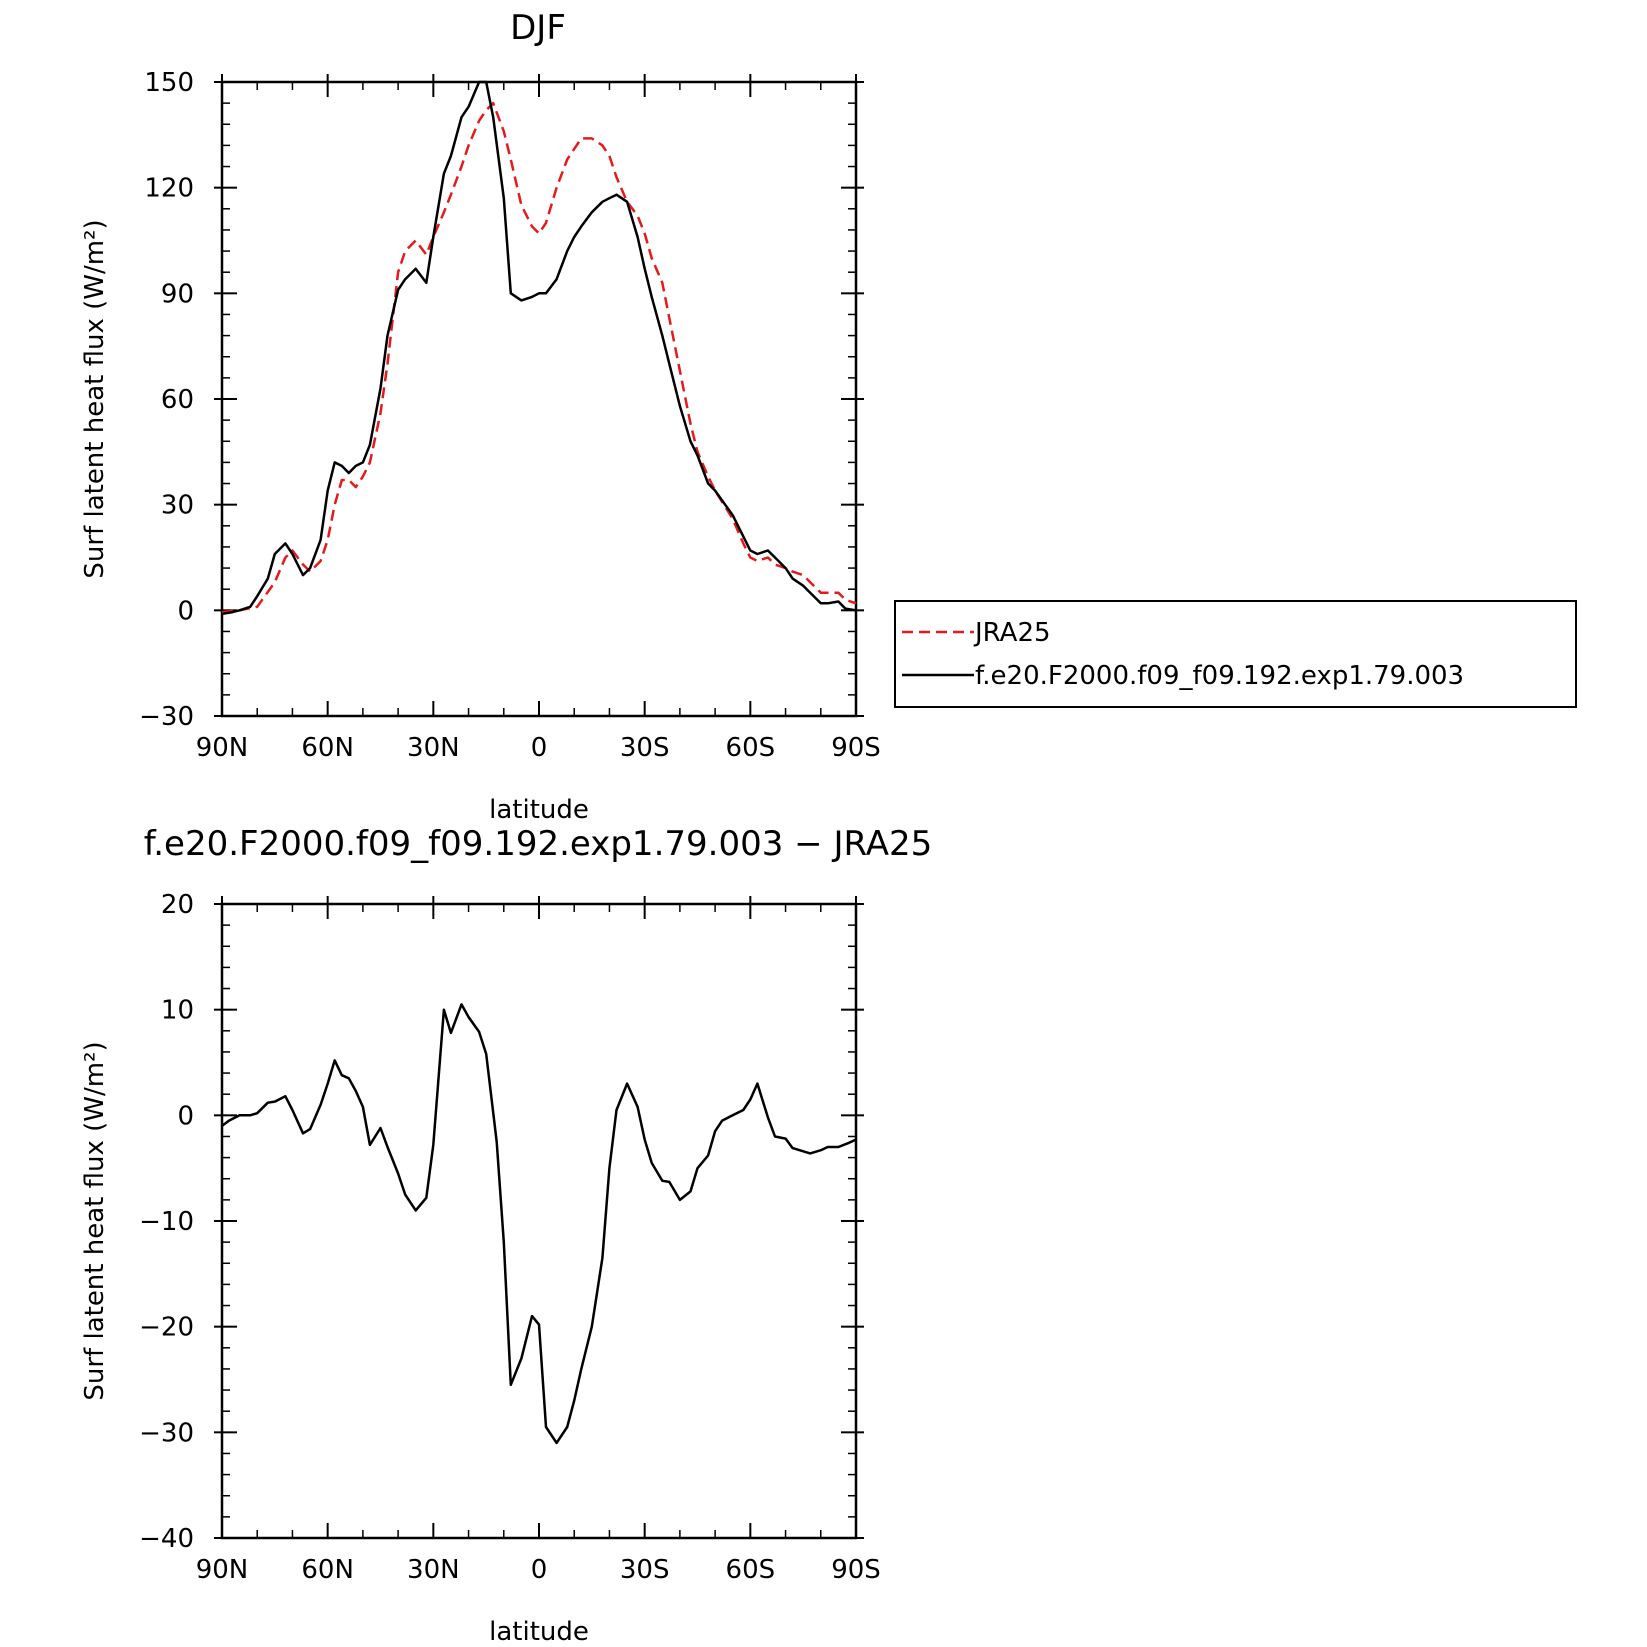 This screenshot has width=1647, height=1647. What do you see at coordinates (169, 83) in the screenshot?
I see `y-tick-label: 150` at bounding box center [169, 83].